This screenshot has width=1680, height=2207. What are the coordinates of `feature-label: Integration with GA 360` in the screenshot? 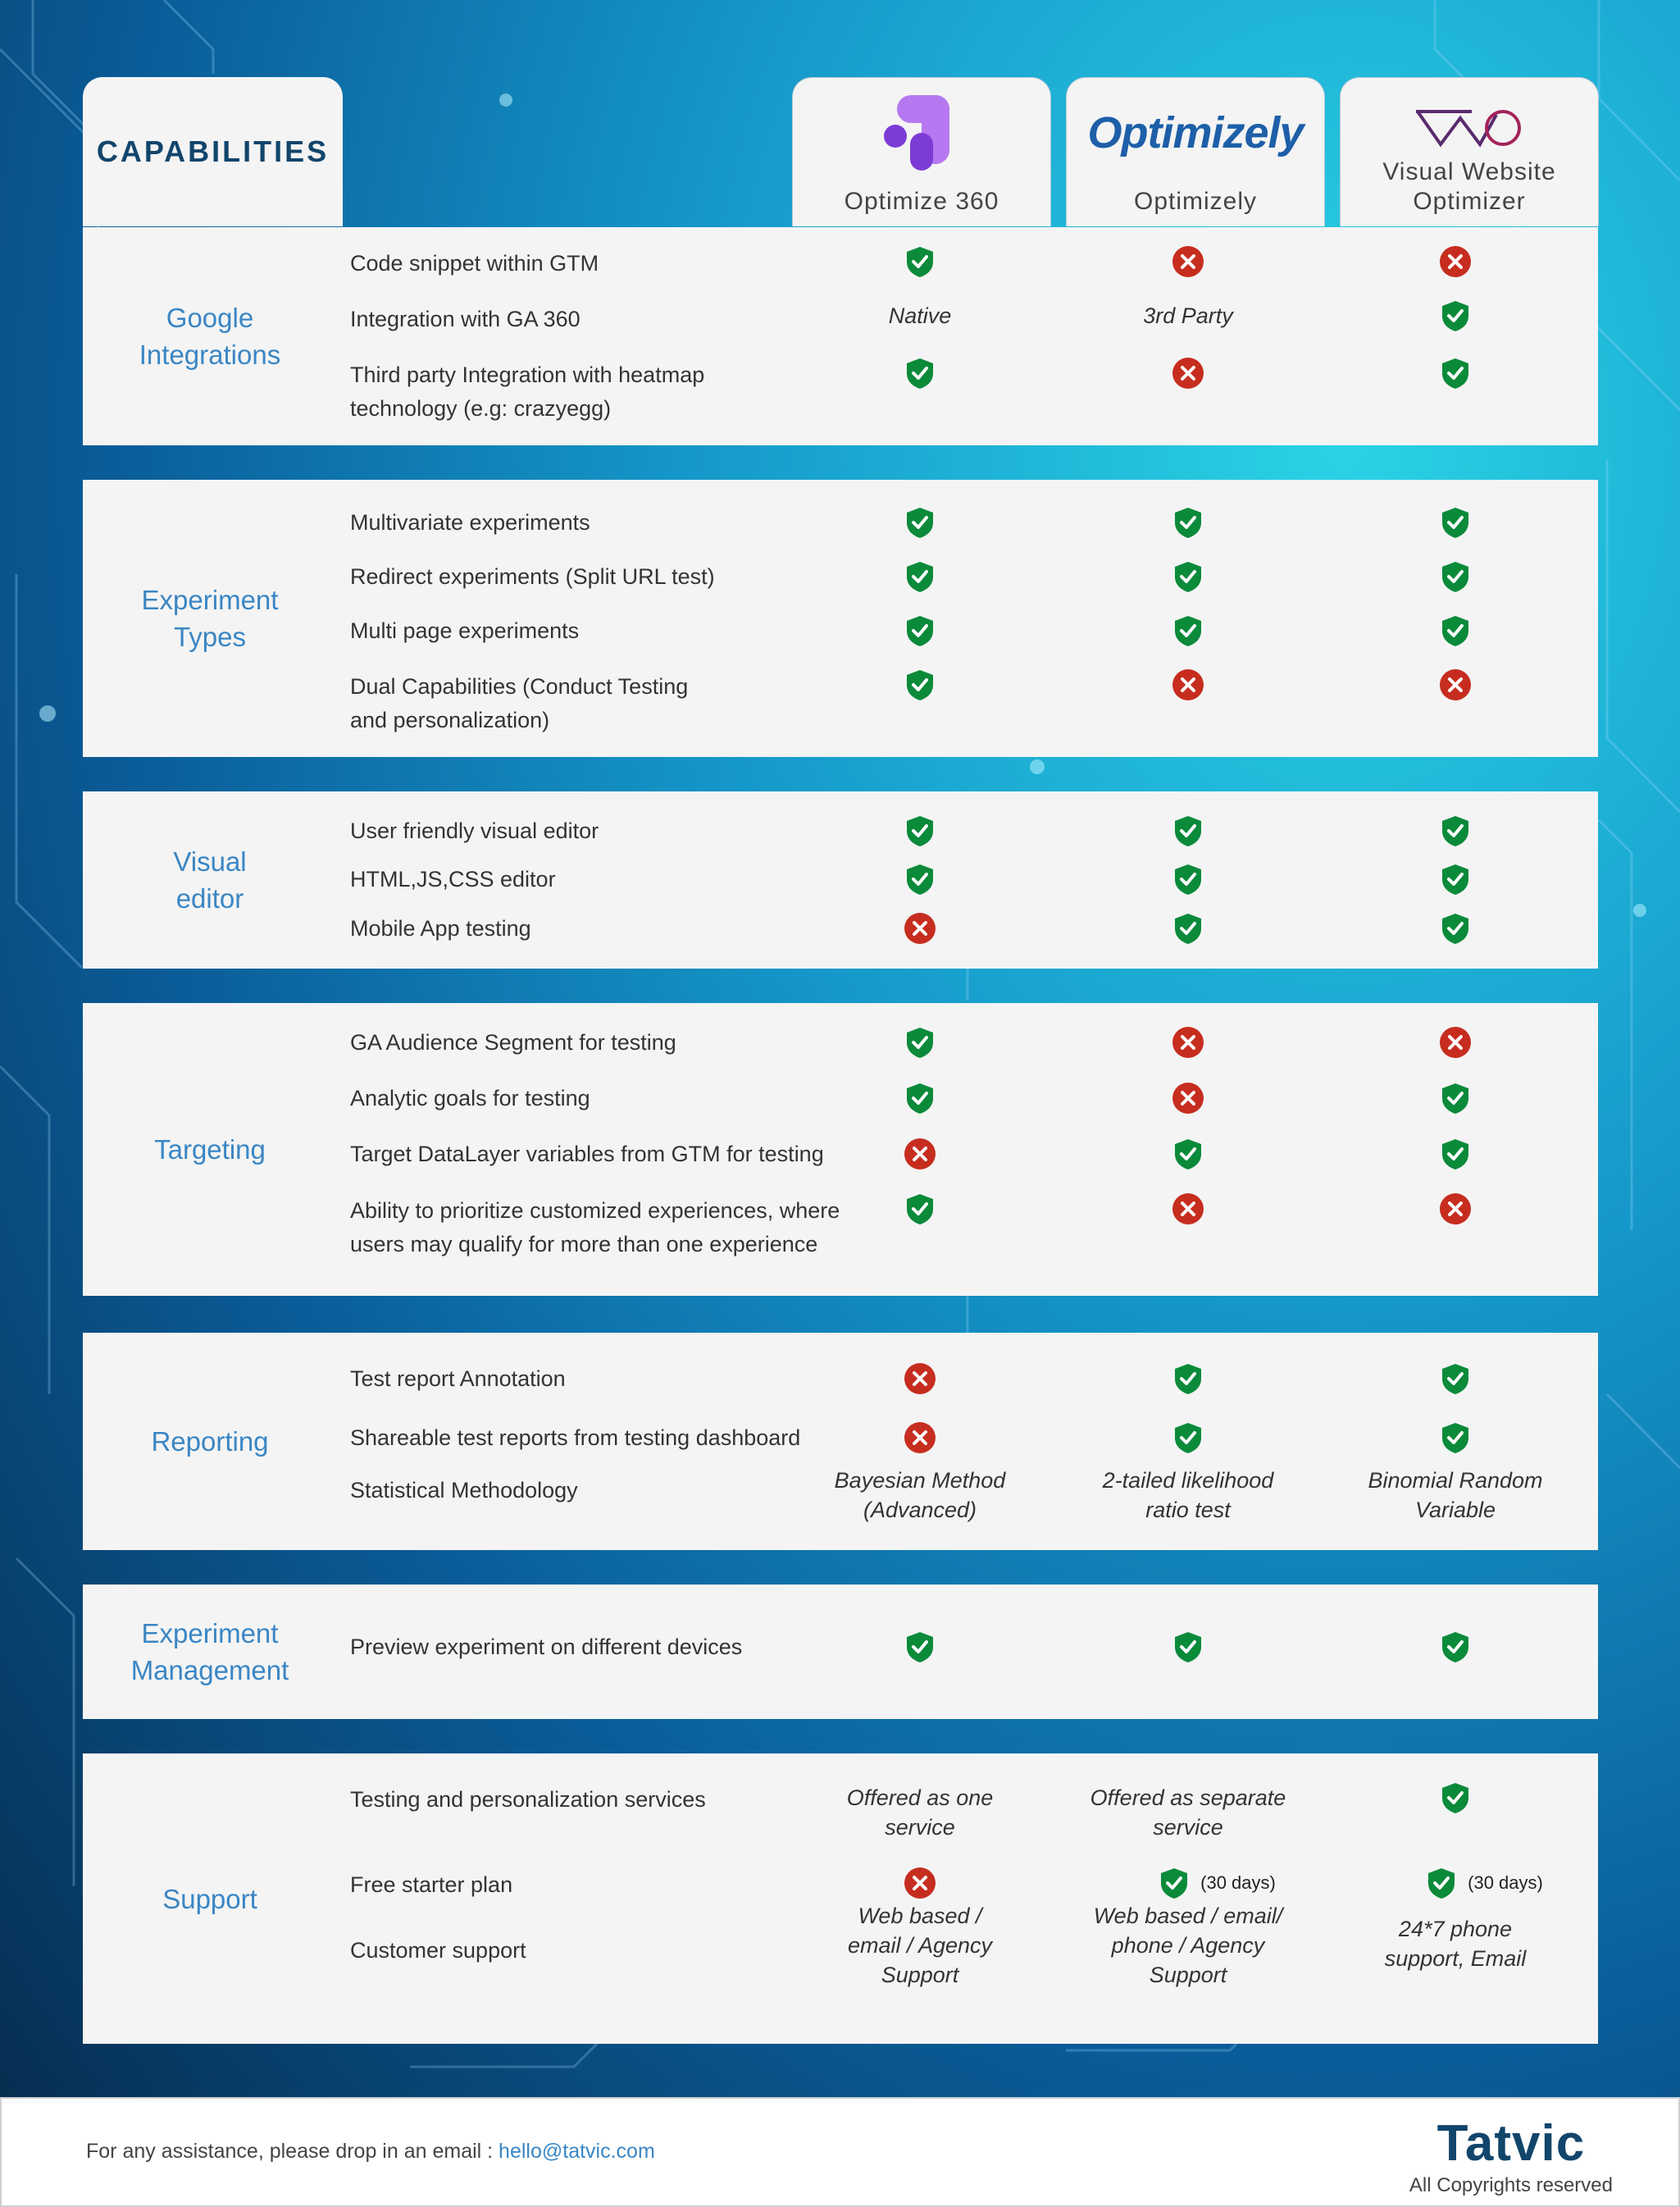 It's located at (465, 319).